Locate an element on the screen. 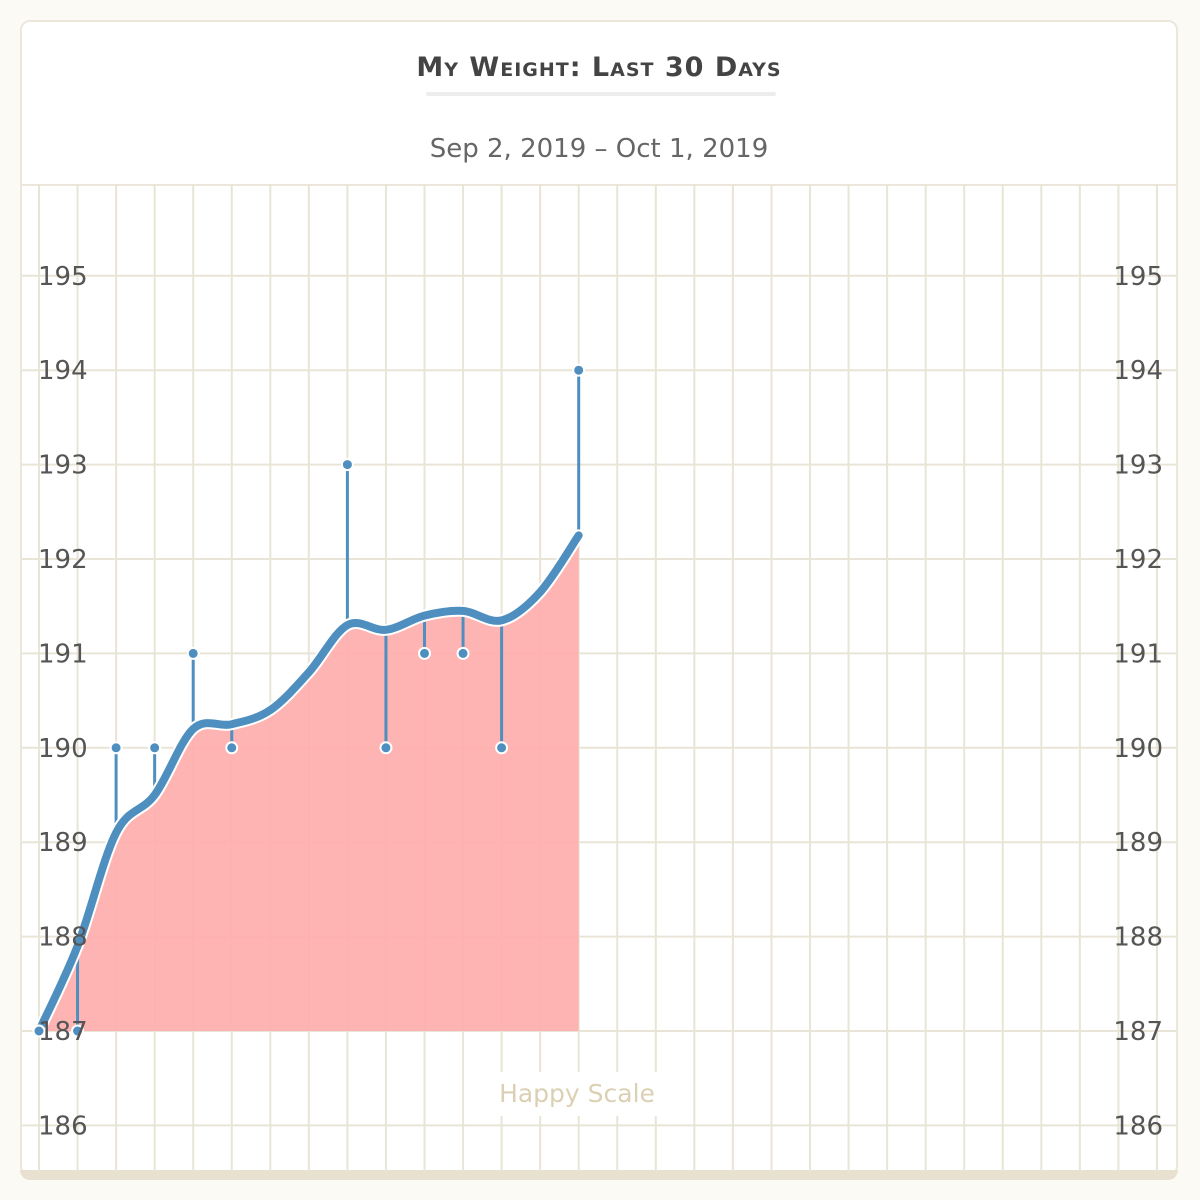 Image resolution: width=1200 pixels, height=1200 pixels. chart-date-range: Sep 2, 2019 – Oct 1, 2019 is located at coordinates (599, 149).